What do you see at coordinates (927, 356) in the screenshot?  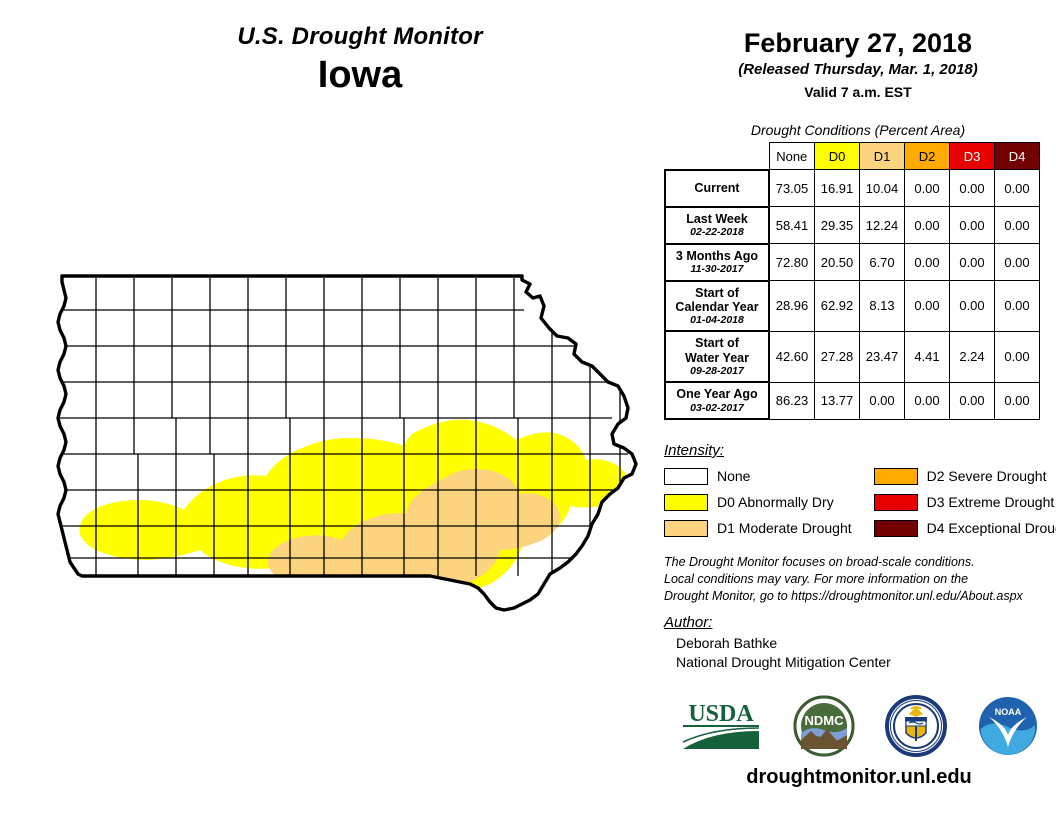 I see `table-cell-d2: 4.41` at bounding box center [927, 356].